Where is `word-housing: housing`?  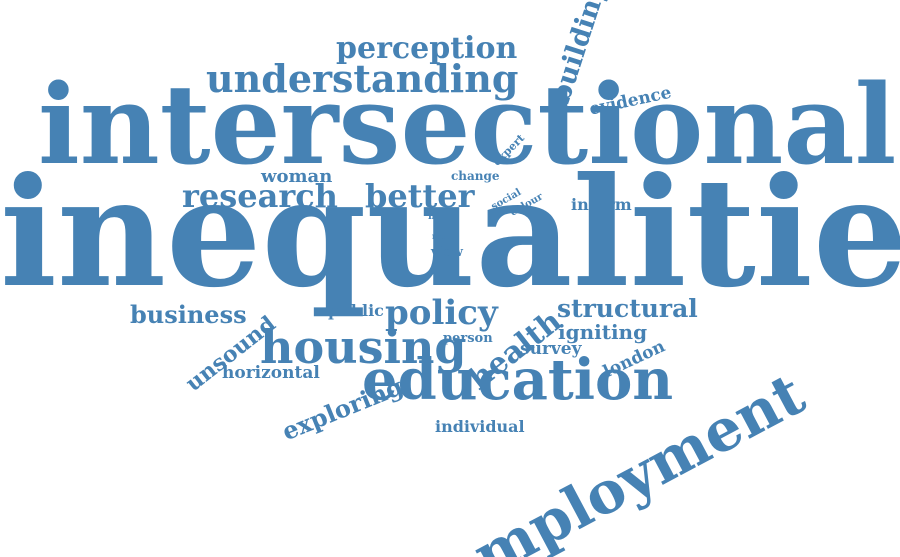
word-housing: housing is located at coordinates (363, 347).